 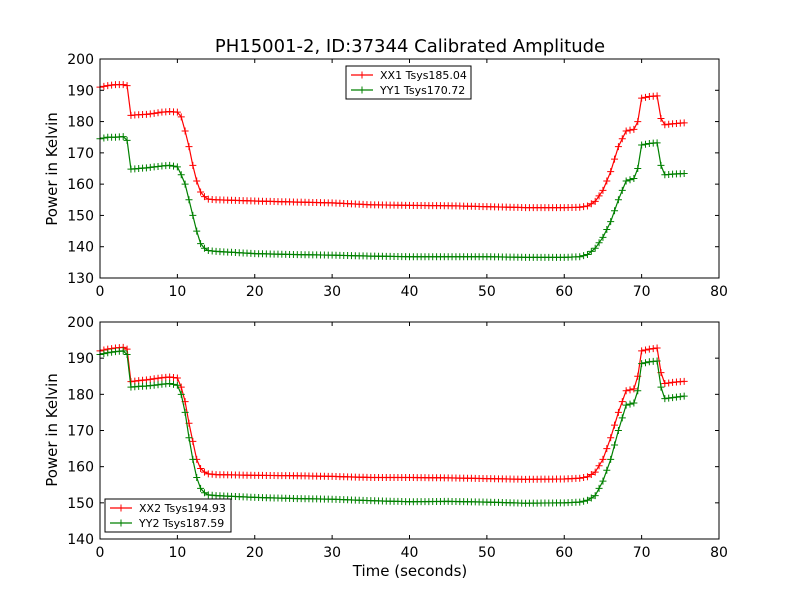 What do you see at coordinates (255, 553) in the screenshot?
I see `x-tick-label: 20` at bounding box center [255, 553].